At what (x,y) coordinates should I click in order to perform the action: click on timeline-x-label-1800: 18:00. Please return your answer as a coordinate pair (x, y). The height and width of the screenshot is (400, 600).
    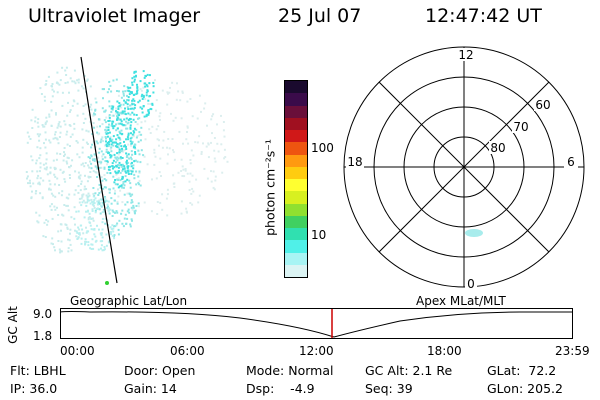
    Looking at the image, I should click on (444, 351).